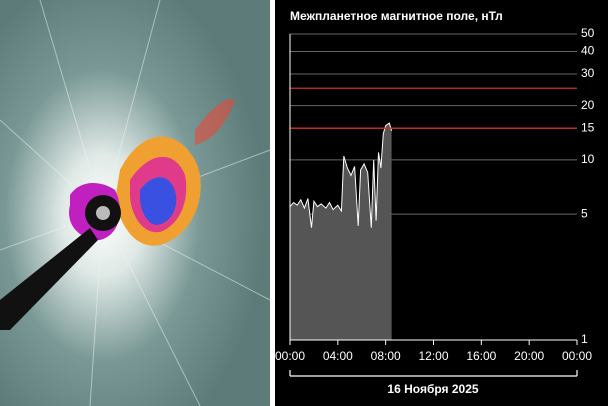 Image resolution: width=608 pixels, height=406 pixels. I want to click on y-tick-label: 20, so click(588, 105).